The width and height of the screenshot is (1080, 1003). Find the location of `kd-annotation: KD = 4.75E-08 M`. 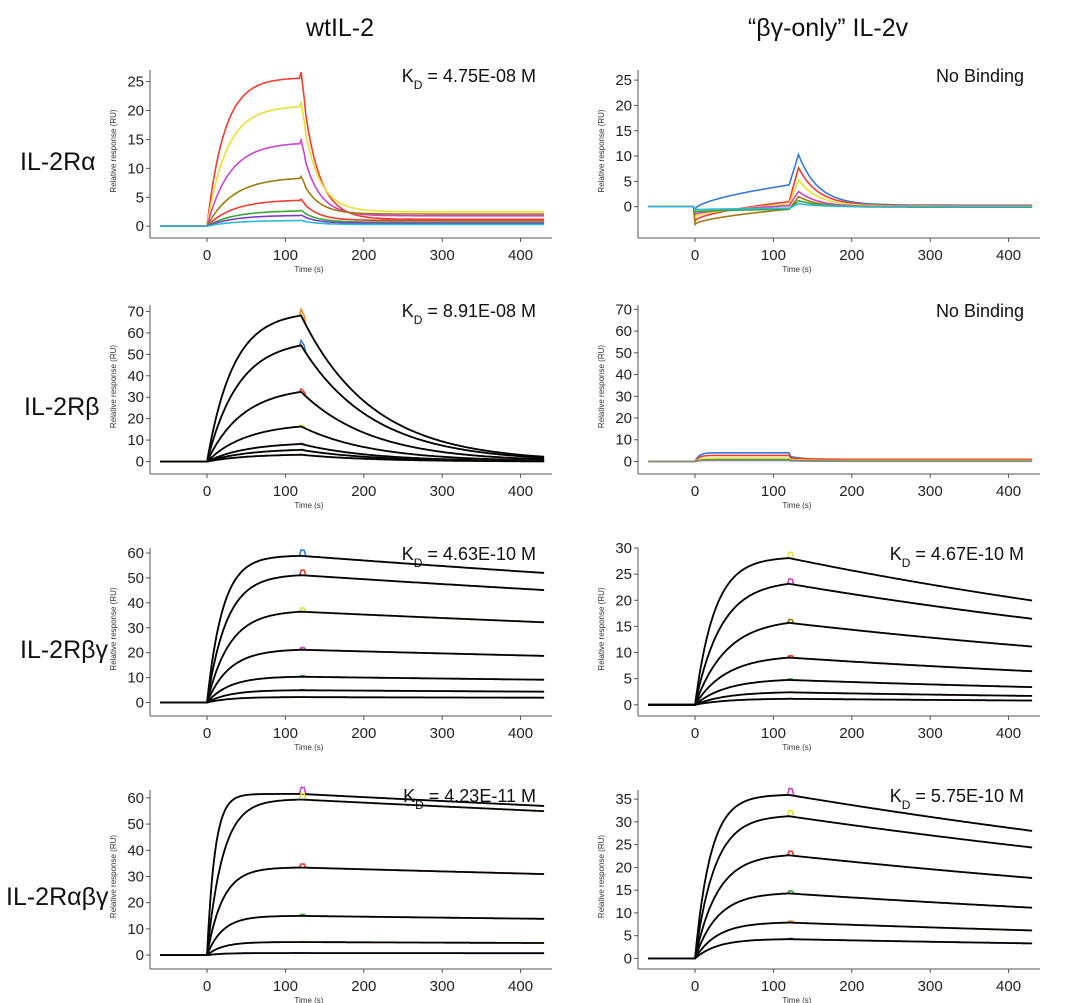

kd-annotation: KD = 4.75E-08 M is located at coordinates (469, 79).